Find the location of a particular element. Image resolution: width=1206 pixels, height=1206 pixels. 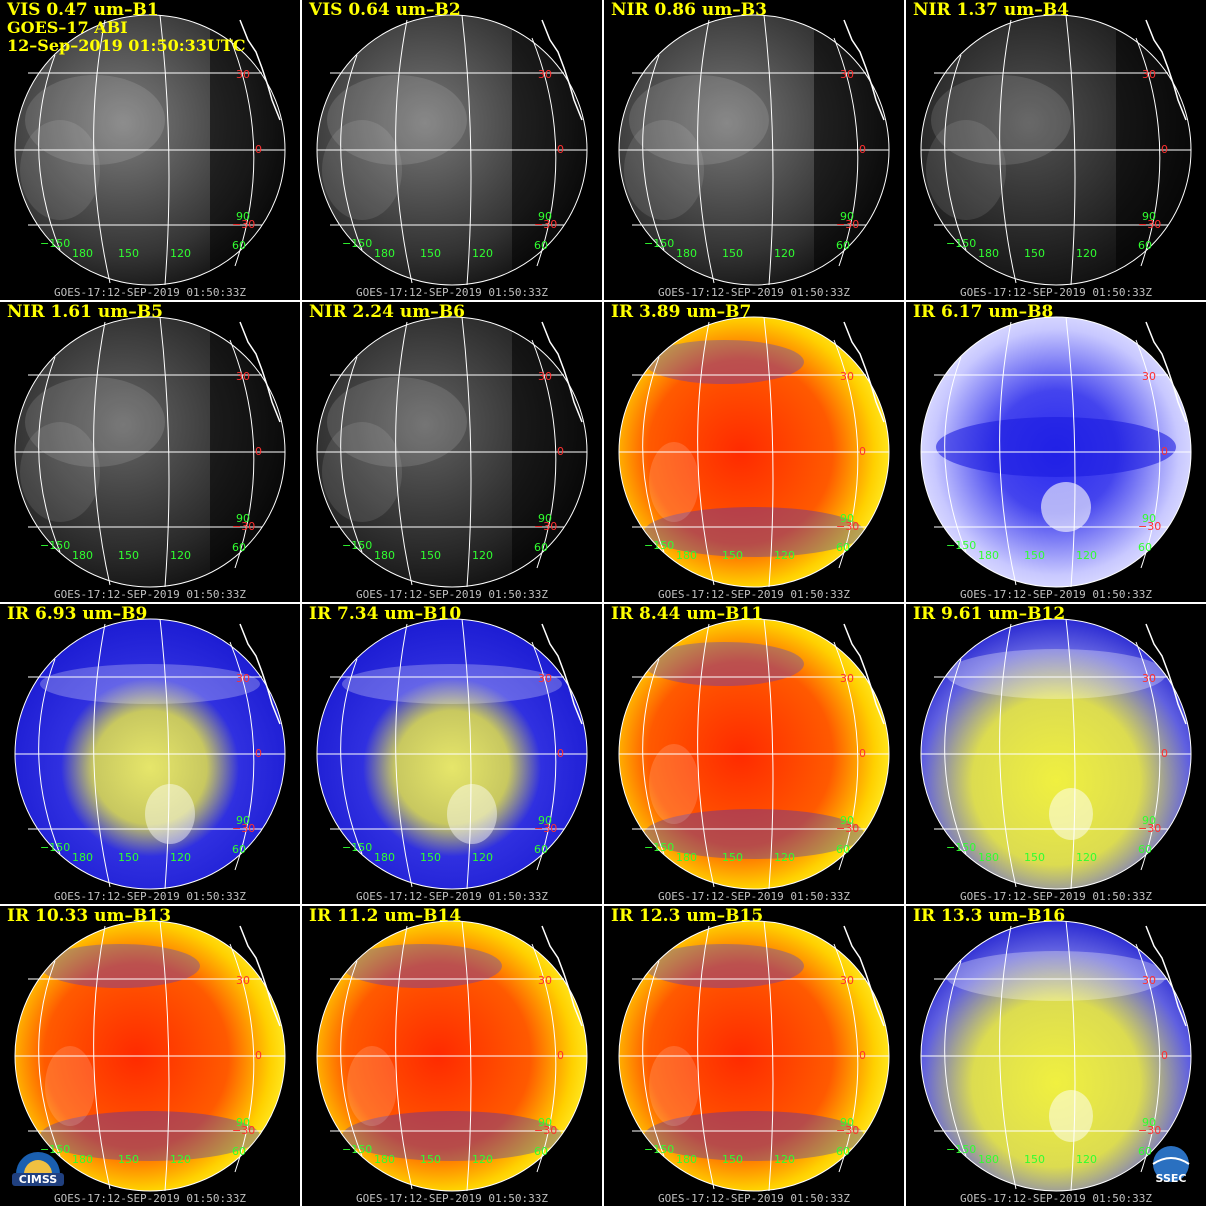

band-label: VIS 0.64 um–B2 is located at coordinates (385, 10).